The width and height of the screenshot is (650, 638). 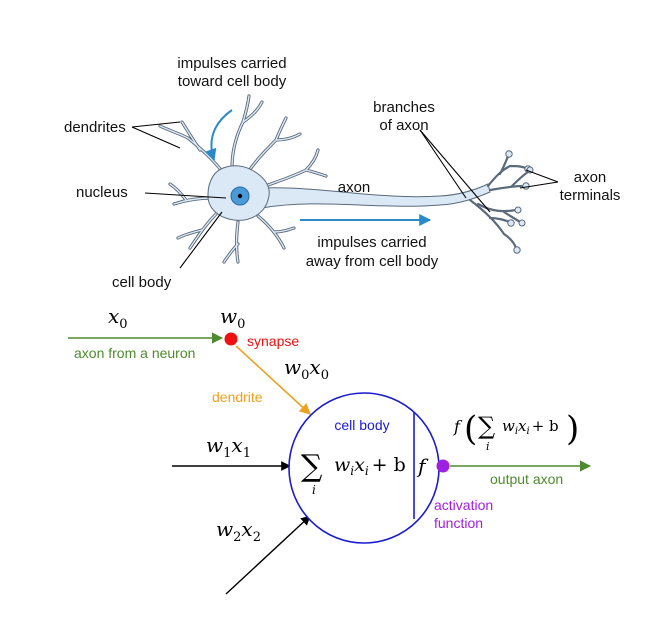 What do you see at coordinates (354, 187) in the screenshot?
I see `axon-label: axon` at bounding box center [354, 187].